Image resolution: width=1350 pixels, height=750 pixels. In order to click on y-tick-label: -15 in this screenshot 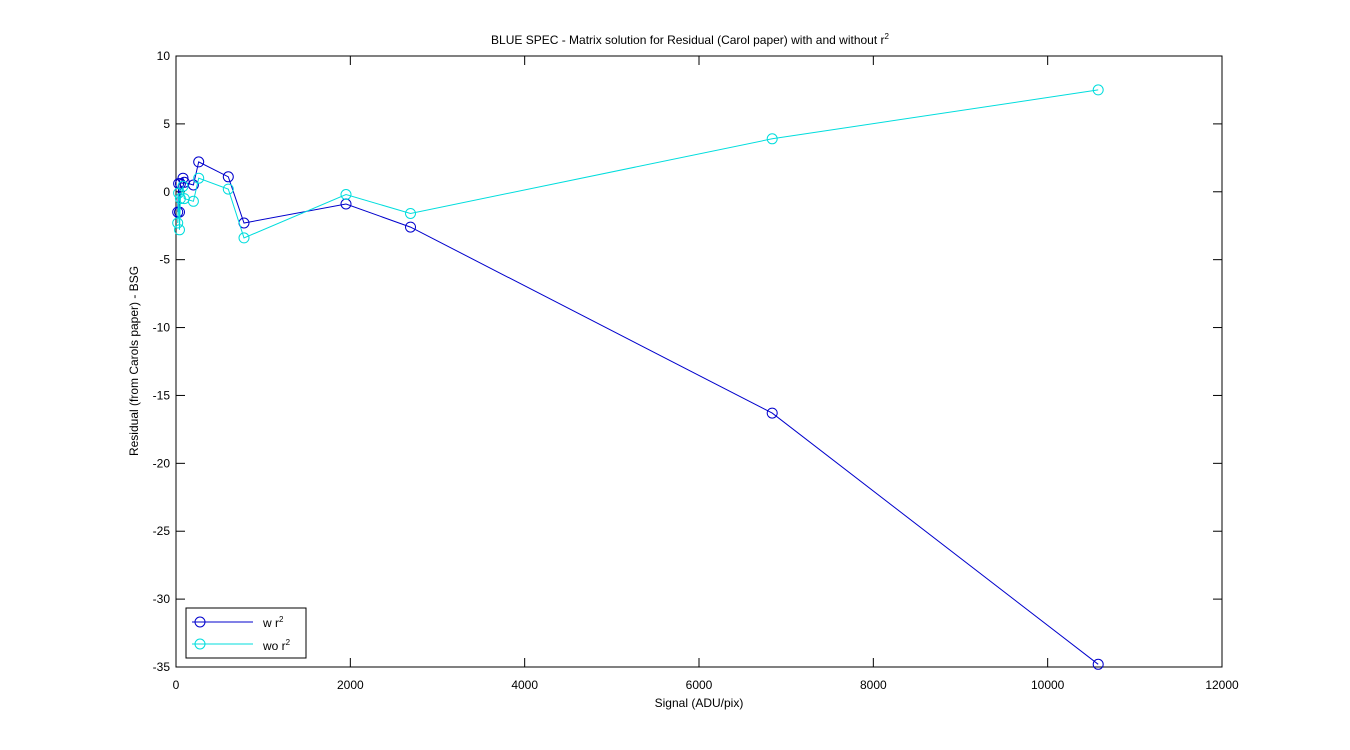, I will do `click(162, 395)`.